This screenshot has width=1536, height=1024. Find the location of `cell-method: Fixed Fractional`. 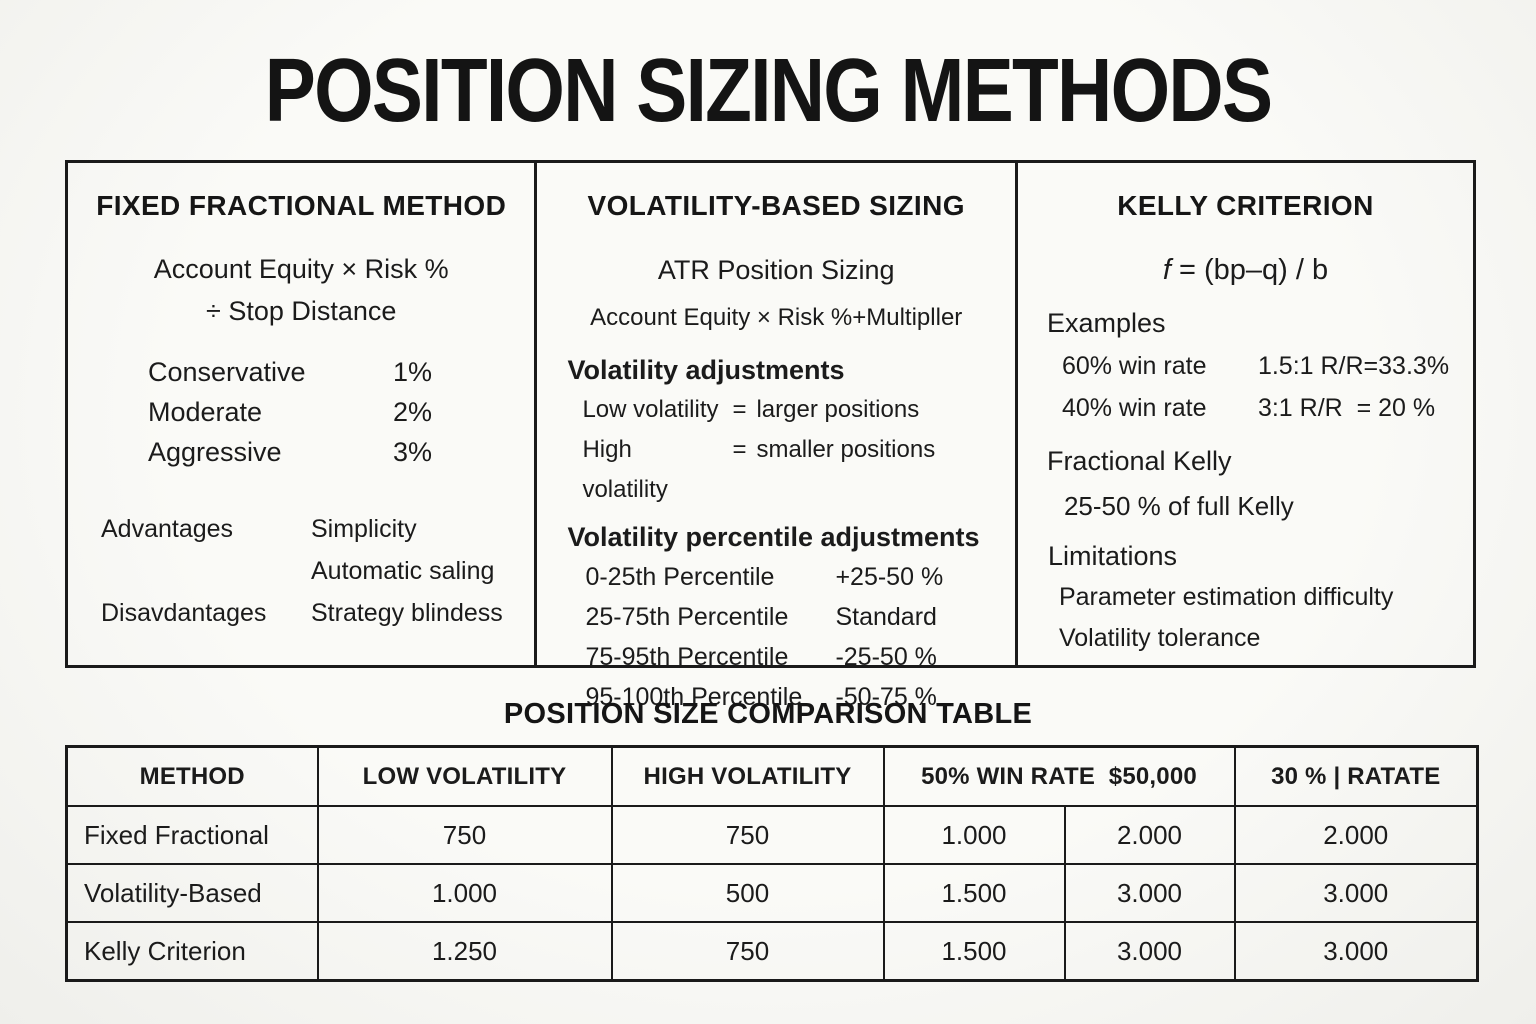

cell-method: Fixed Fractional is located at coordinates (192, 835).